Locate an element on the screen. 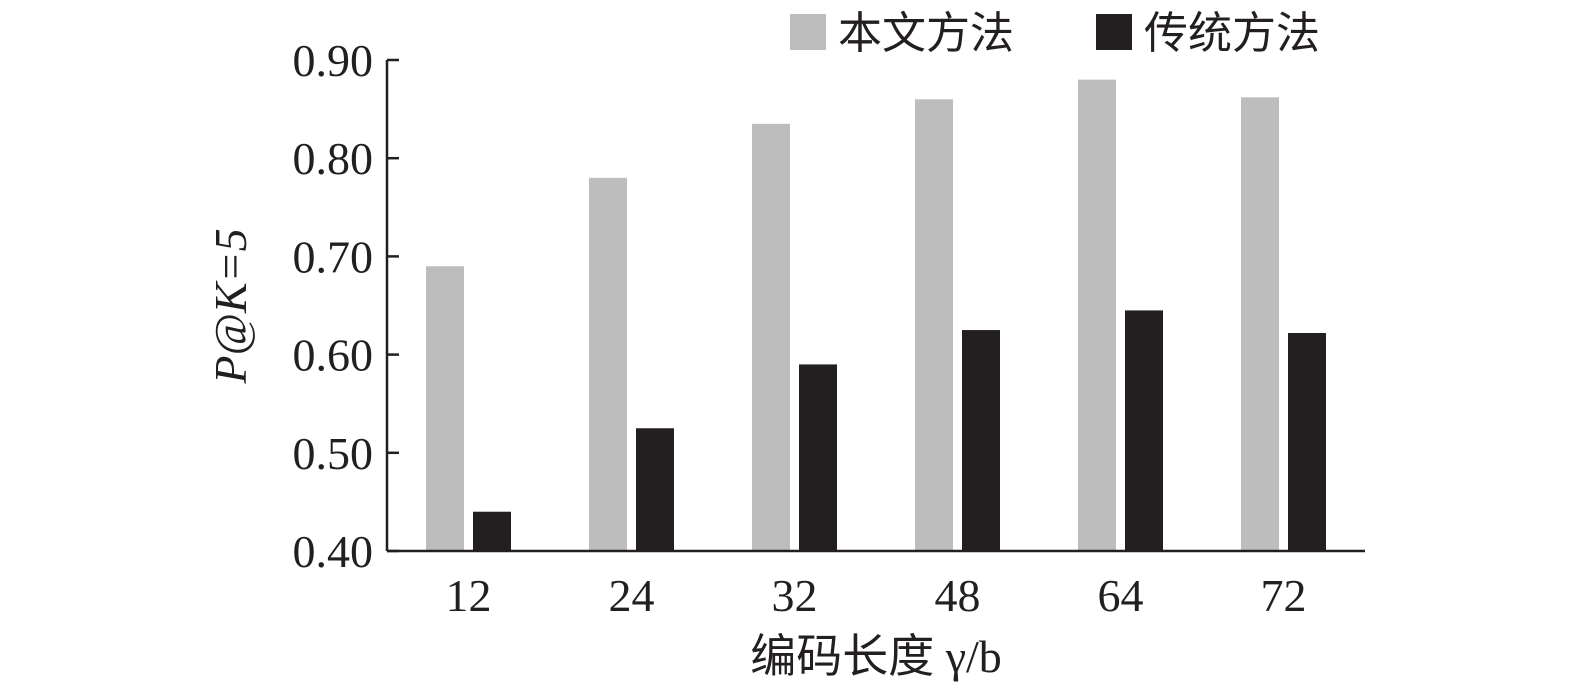 The width and height of the screenshot is (1575, 691). x-axis-title: 编码长度 γ/b is located at coordinates (876, 656).